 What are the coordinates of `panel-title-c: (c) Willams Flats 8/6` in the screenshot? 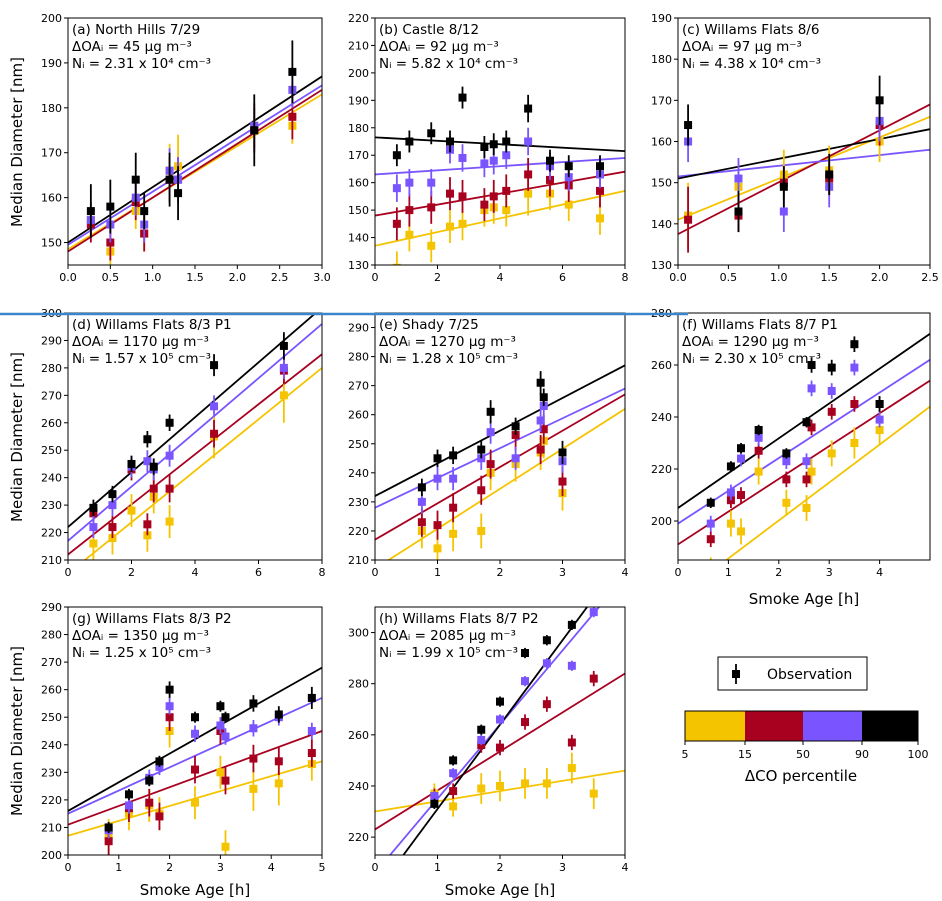 It's located at (750, 30).